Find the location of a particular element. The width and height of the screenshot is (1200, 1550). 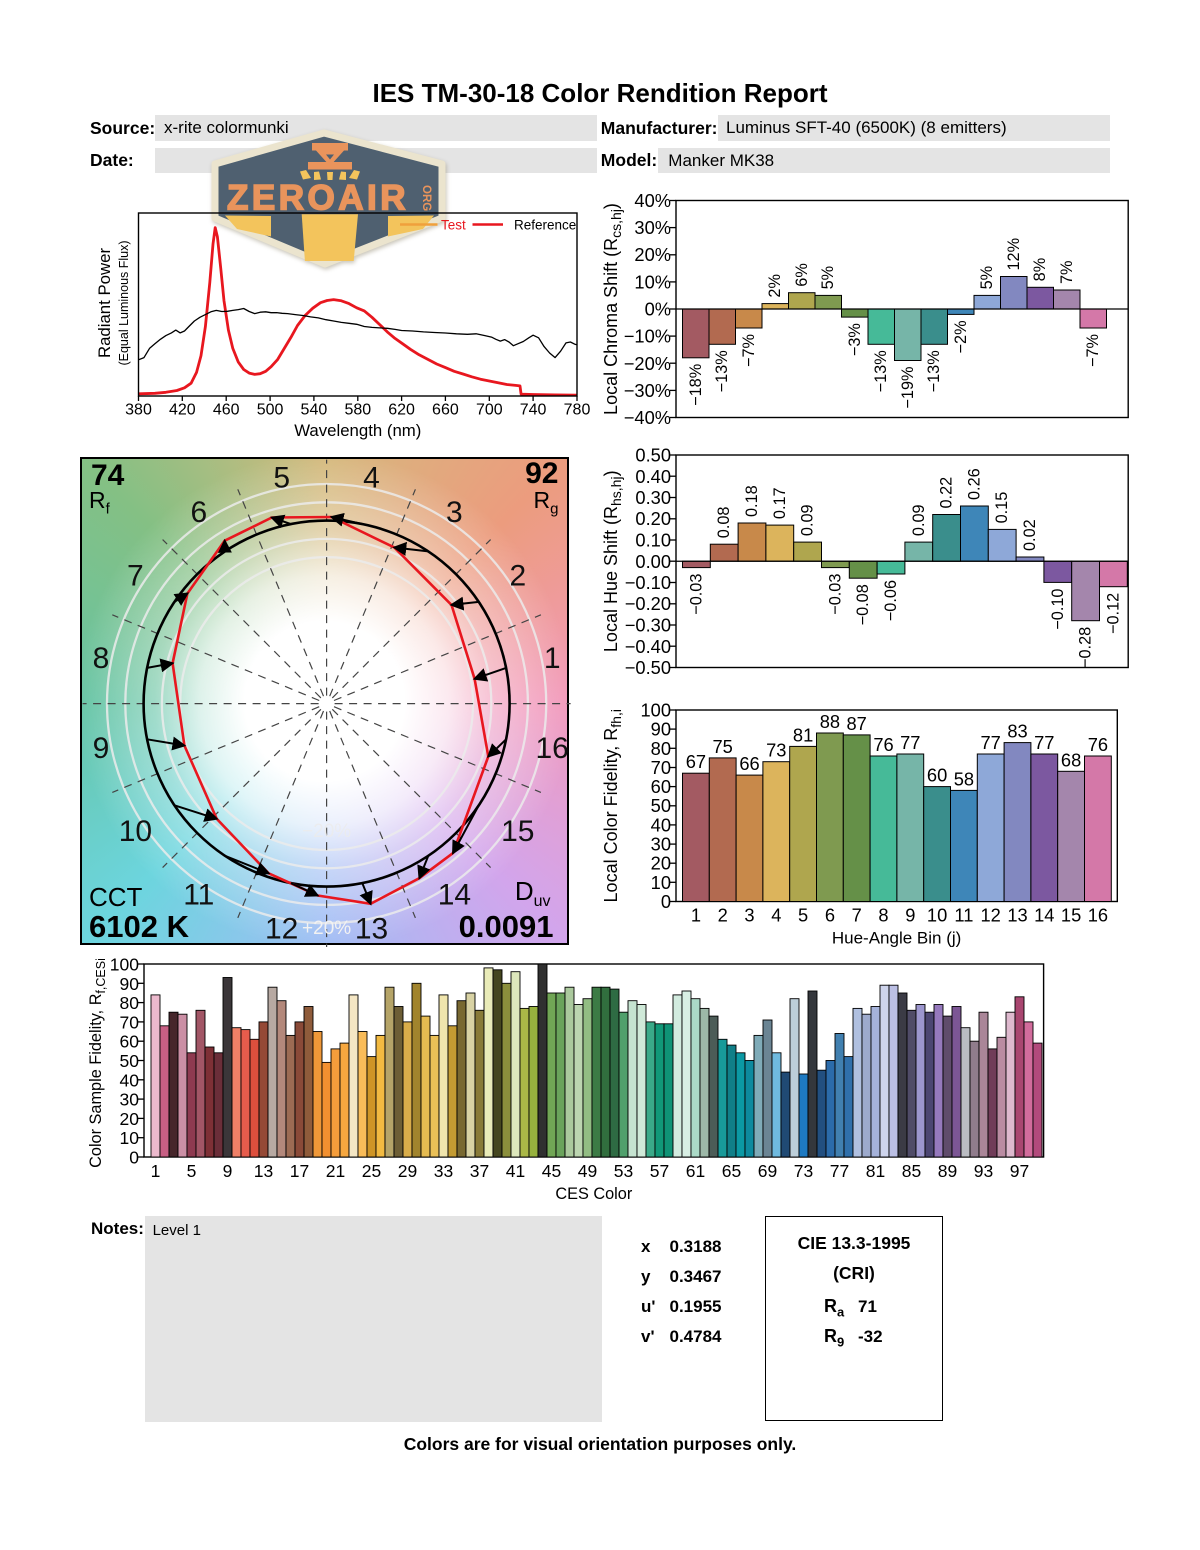

svg-text: 30 is located at coordinates (130, 1100).